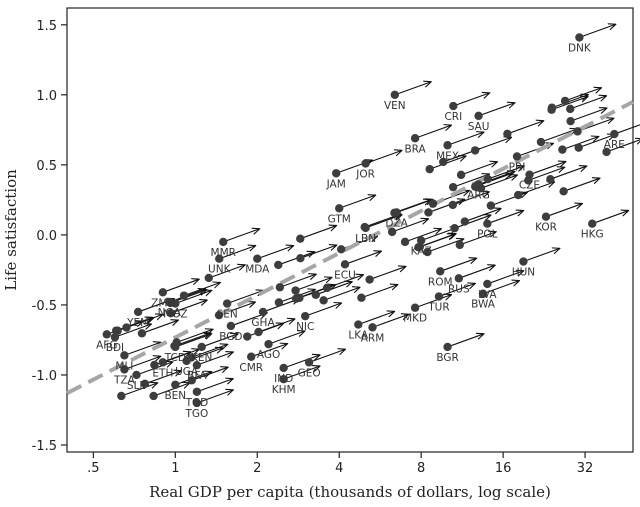 This screenshot has height=507, width=640. I want to click on country-label: MEX, so click(447, 156).